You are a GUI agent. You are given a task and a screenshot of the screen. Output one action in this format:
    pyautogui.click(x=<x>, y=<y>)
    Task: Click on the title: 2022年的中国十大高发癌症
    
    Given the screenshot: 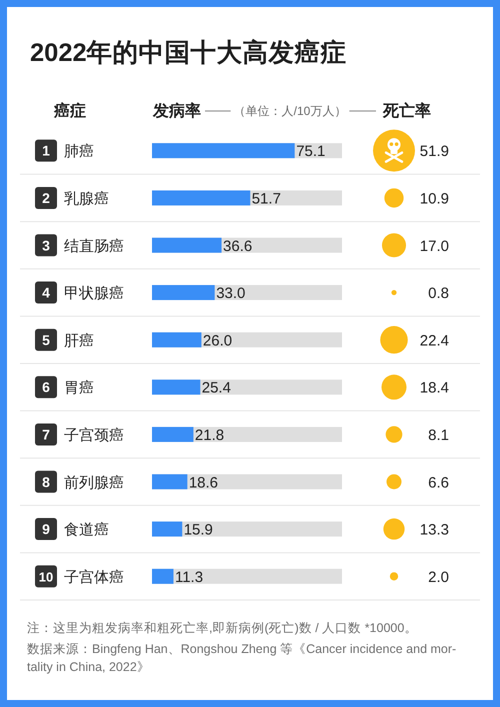 What is the action you would take?
    pyautogui.click(x=188, y=53)
    